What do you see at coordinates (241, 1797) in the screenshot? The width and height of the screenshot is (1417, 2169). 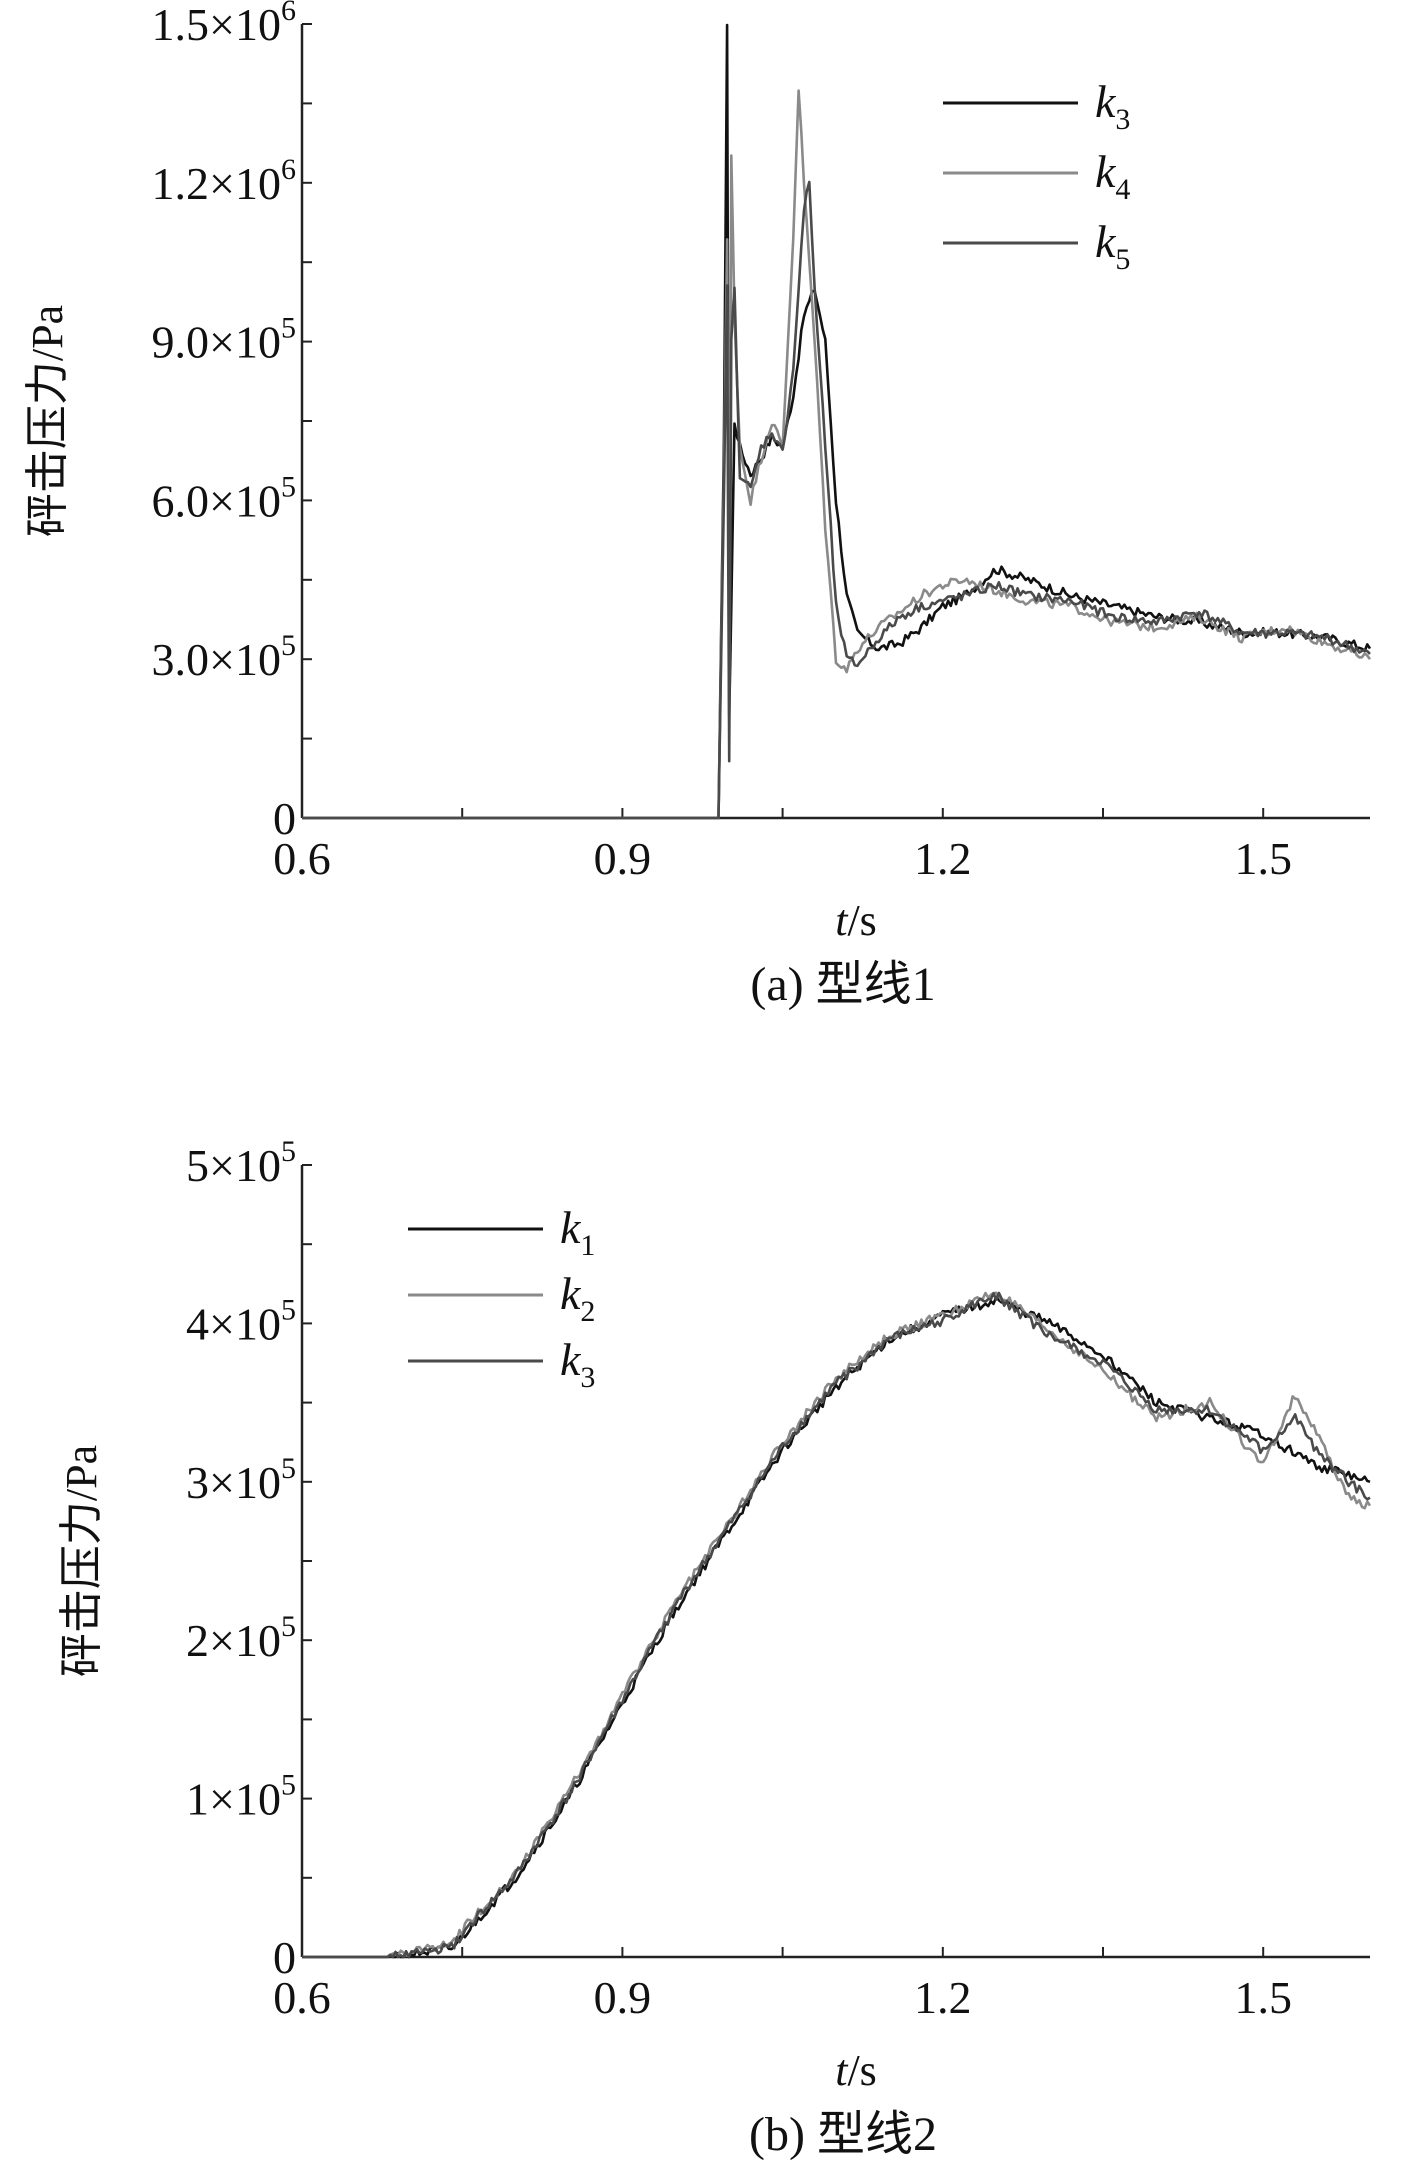 I see `y-tick-label: 1×10⁵` at bounding box center [241, 1797].